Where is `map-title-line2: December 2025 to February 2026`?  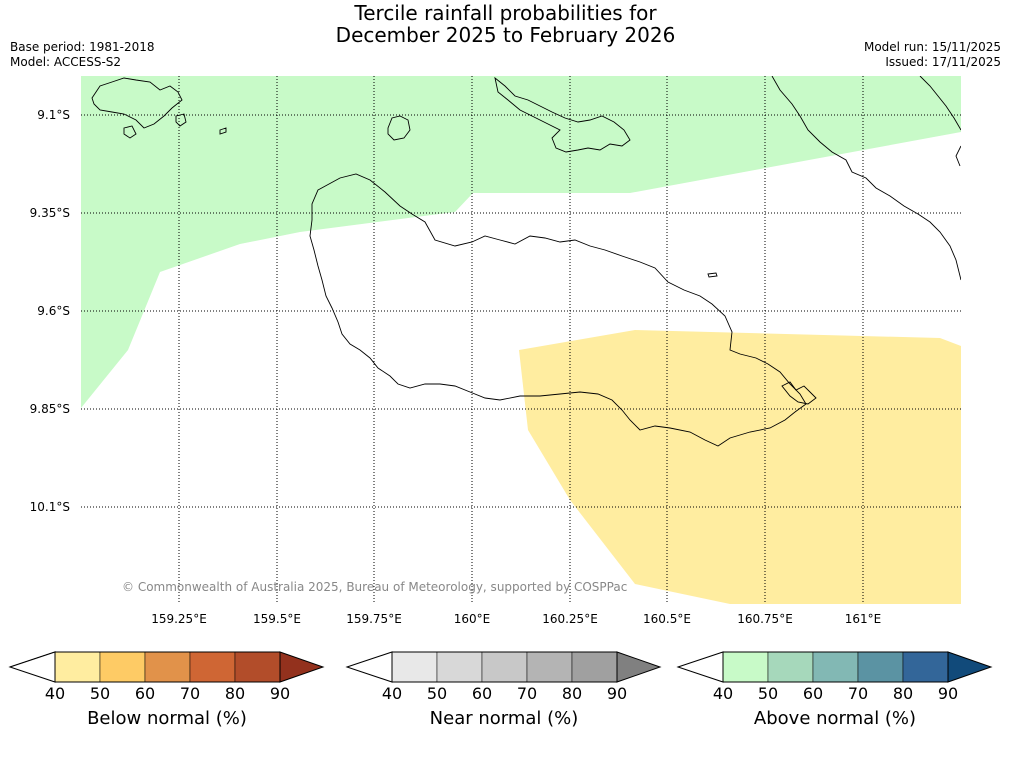
map-title-line2: December 2025 to February 2026 is located at coordinates (505, 35).